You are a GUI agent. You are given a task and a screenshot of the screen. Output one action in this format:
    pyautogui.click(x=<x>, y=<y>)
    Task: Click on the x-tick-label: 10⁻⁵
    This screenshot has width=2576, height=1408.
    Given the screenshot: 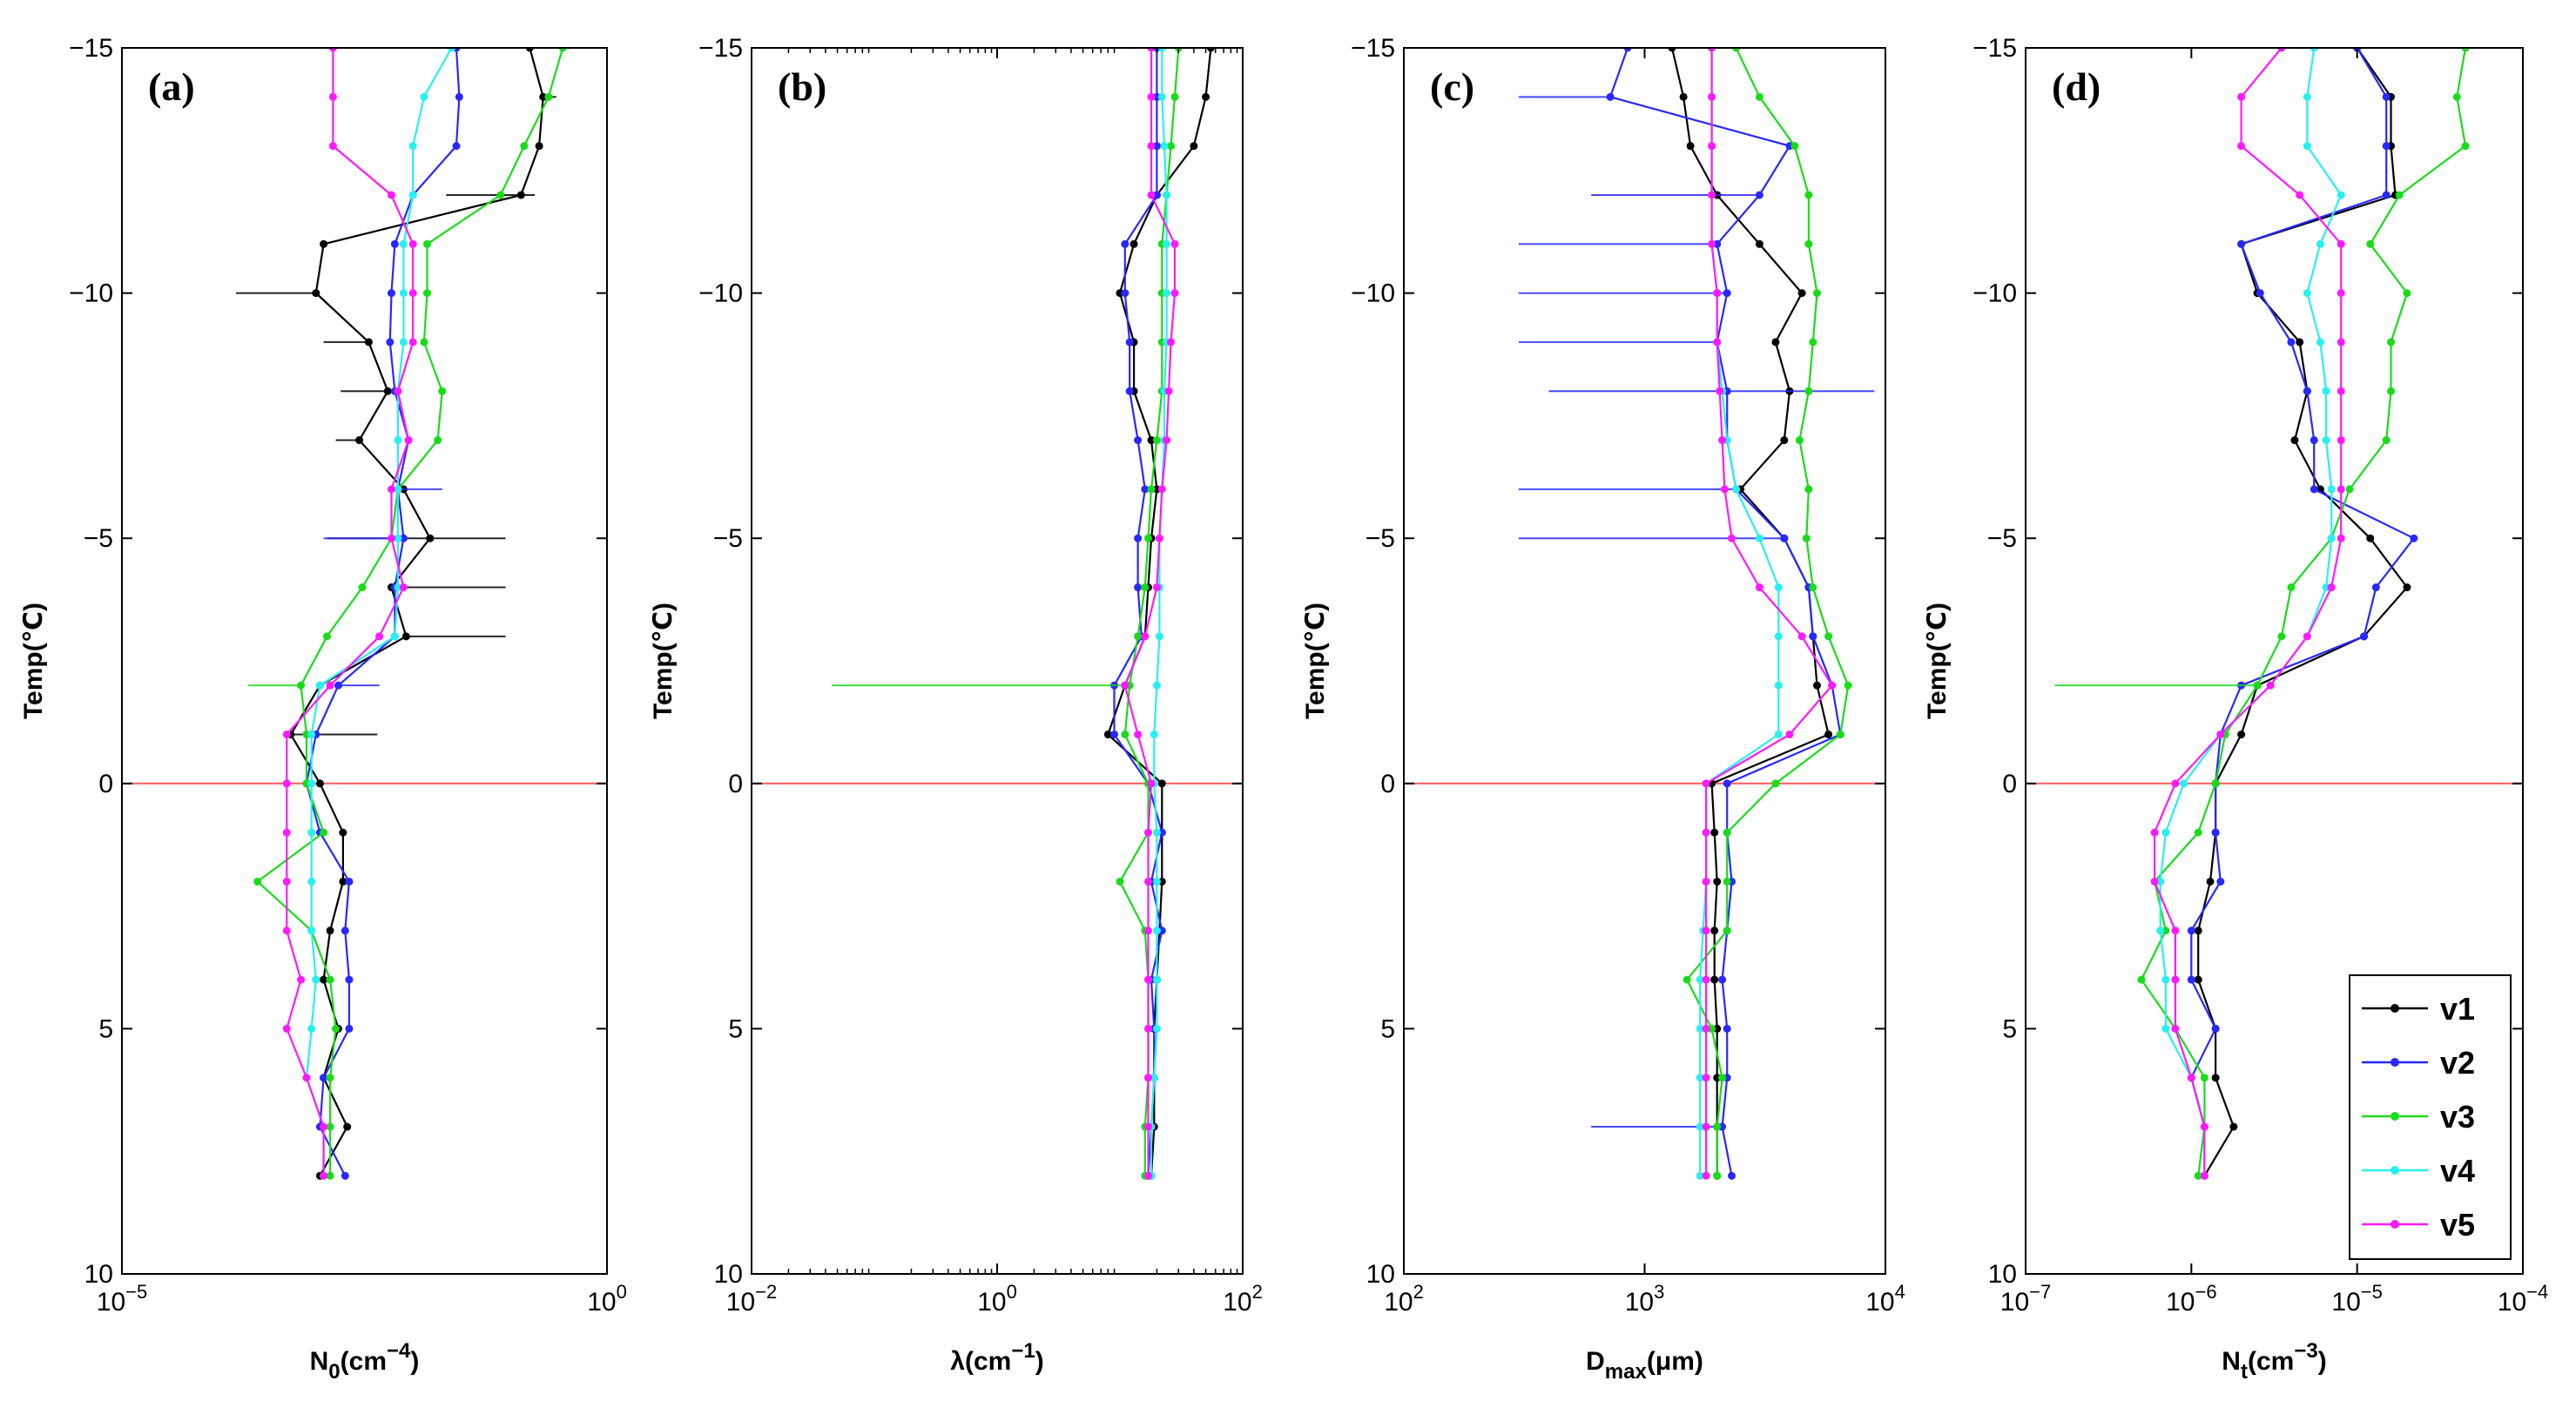 What is the action you would take?
    pyautogui.click(x=2357, y=1299)
    